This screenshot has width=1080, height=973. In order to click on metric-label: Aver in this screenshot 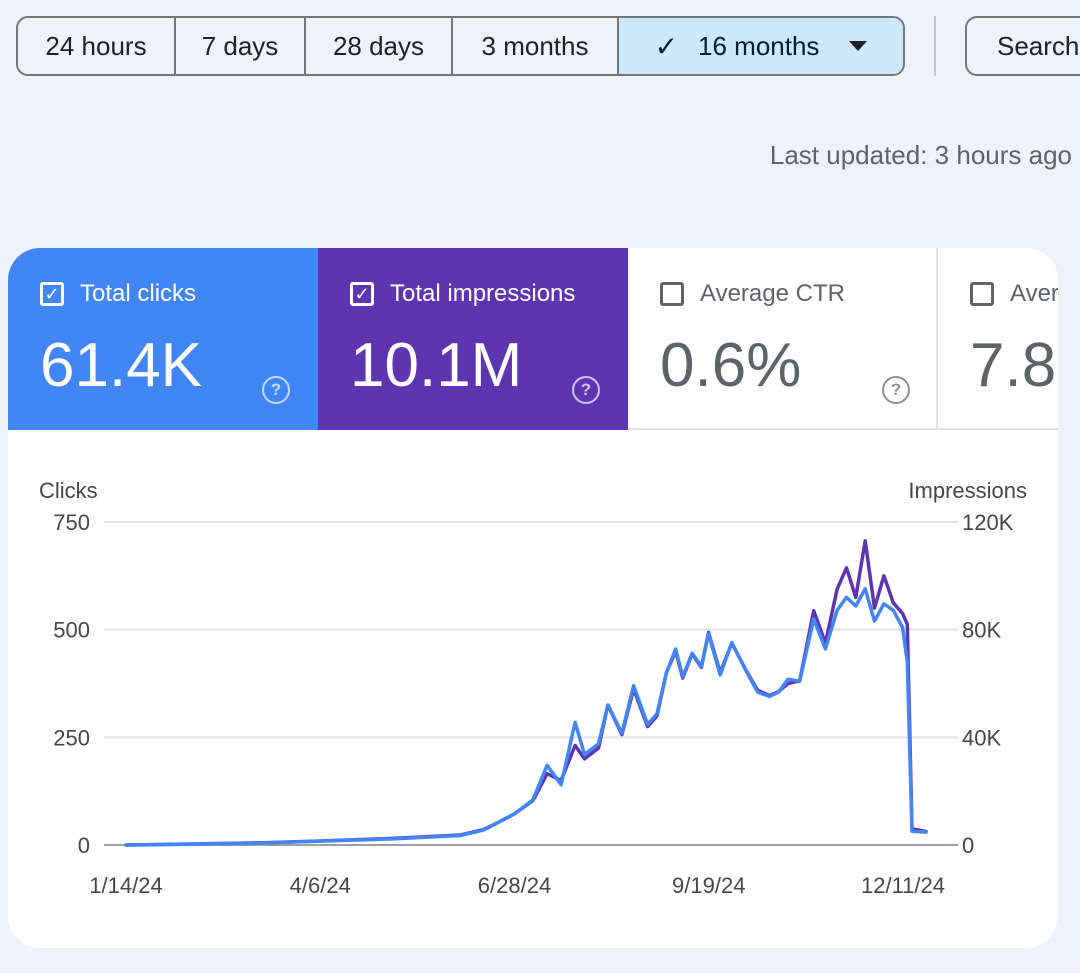, I will do `click(1034, 293)`.